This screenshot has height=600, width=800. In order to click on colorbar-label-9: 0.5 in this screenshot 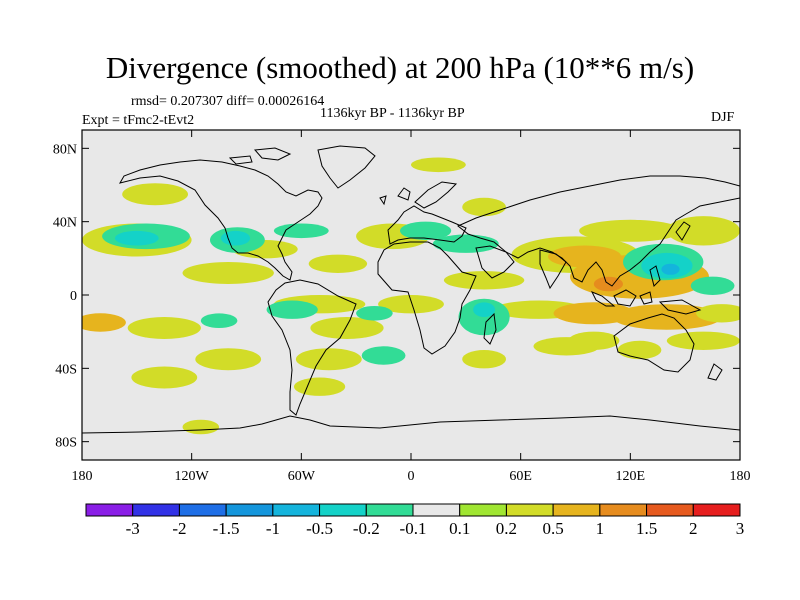, I will do `click(552, 528)`.